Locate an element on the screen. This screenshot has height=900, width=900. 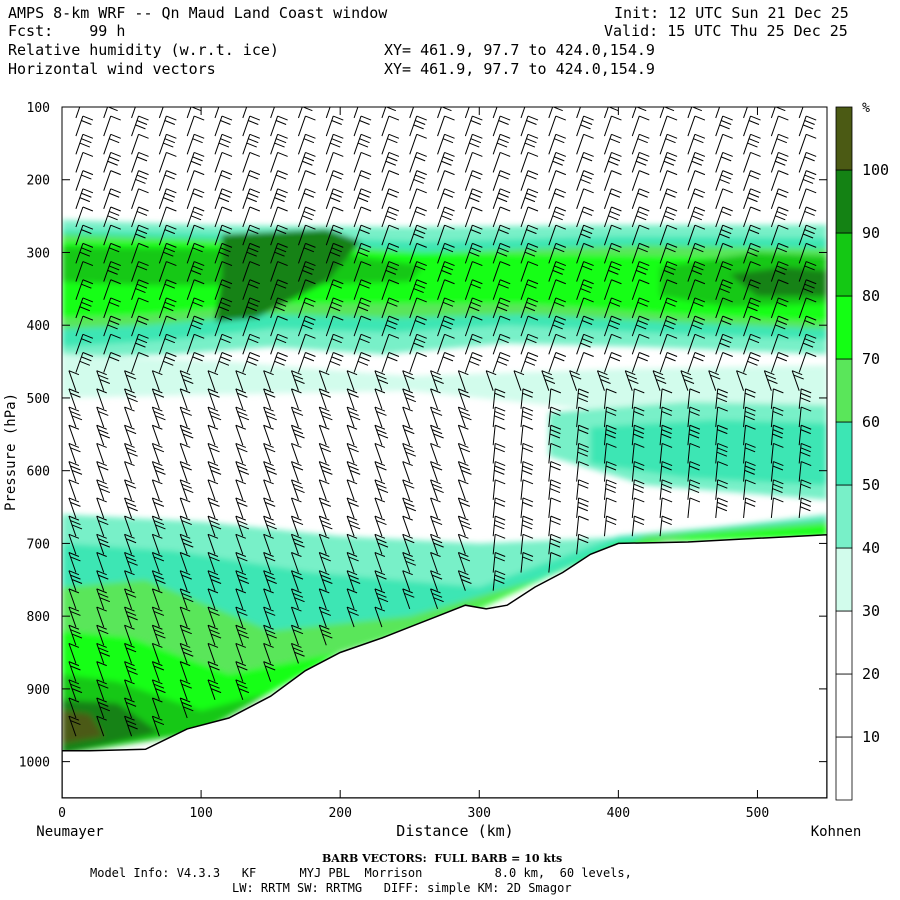
field-rh-xy: XY= 461.9, 97.7 to 424.0,154.9 is located at coordinates (519, 50).